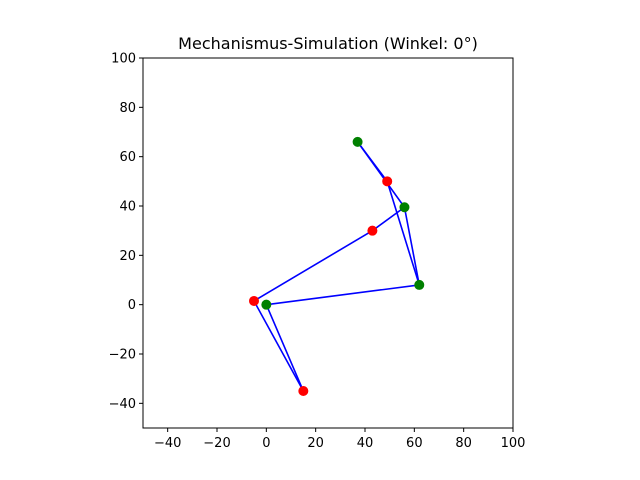  What do you see at coordinates (513, 443) in the screenshot?
I see `x-tick-label-8: 100` at bounding box center [513, 443].